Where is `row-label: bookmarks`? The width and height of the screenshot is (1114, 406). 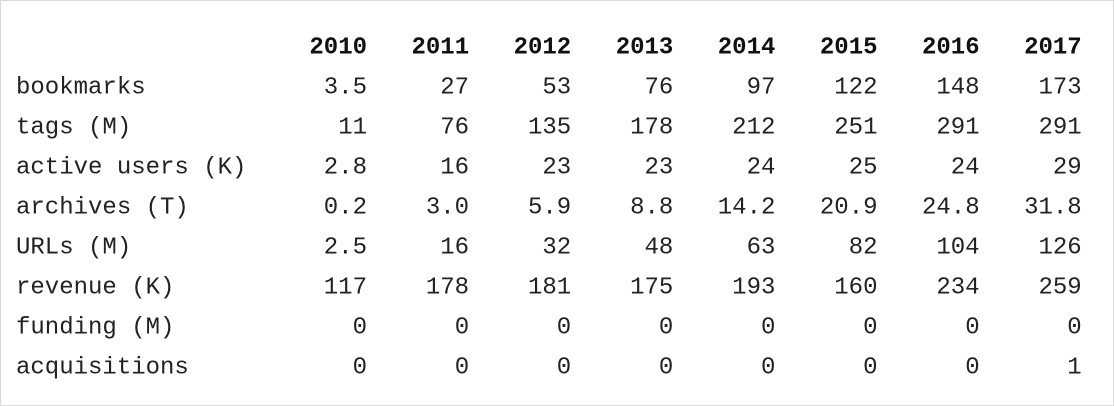 row-label: bookmarks is located at coordinates (81, 87).